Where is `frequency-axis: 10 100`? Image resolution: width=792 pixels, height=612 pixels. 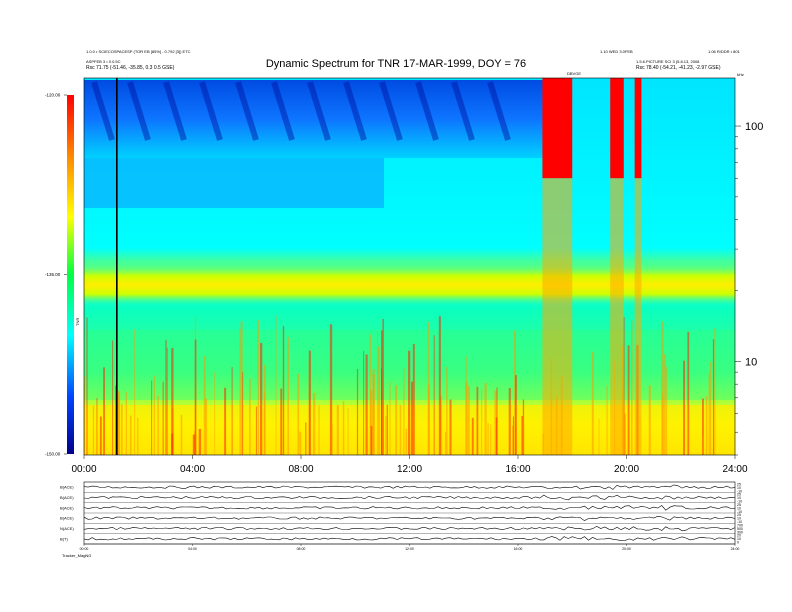 frequency-axis: 10 100 is located at coordinates (749, 288).